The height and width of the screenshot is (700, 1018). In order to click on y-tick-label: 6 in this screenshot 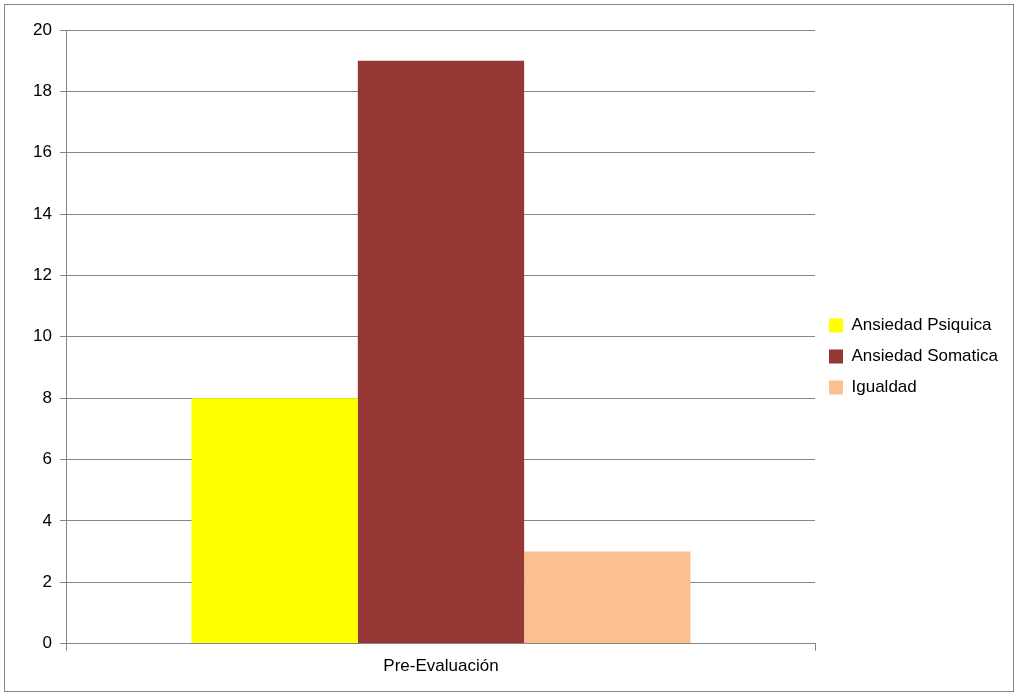, I will do `click(47, 459)`.